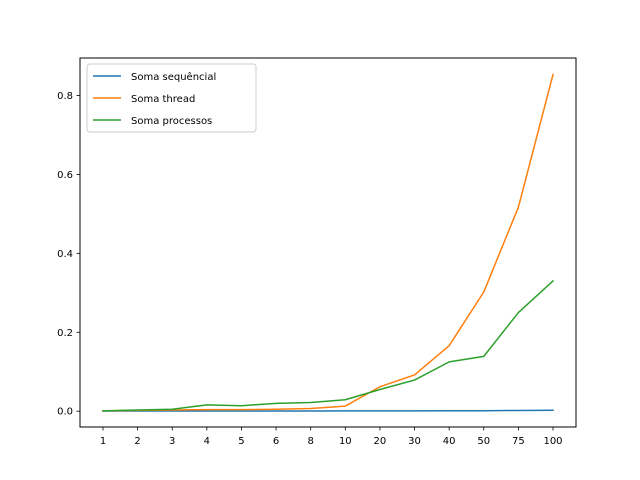 Image resolution: width=640 pixels, height=480 pixels. What do you see at coordinates (311, 441) in the screenshot?
I see `x-tick-label: 8` at bounding box center [311, 441].